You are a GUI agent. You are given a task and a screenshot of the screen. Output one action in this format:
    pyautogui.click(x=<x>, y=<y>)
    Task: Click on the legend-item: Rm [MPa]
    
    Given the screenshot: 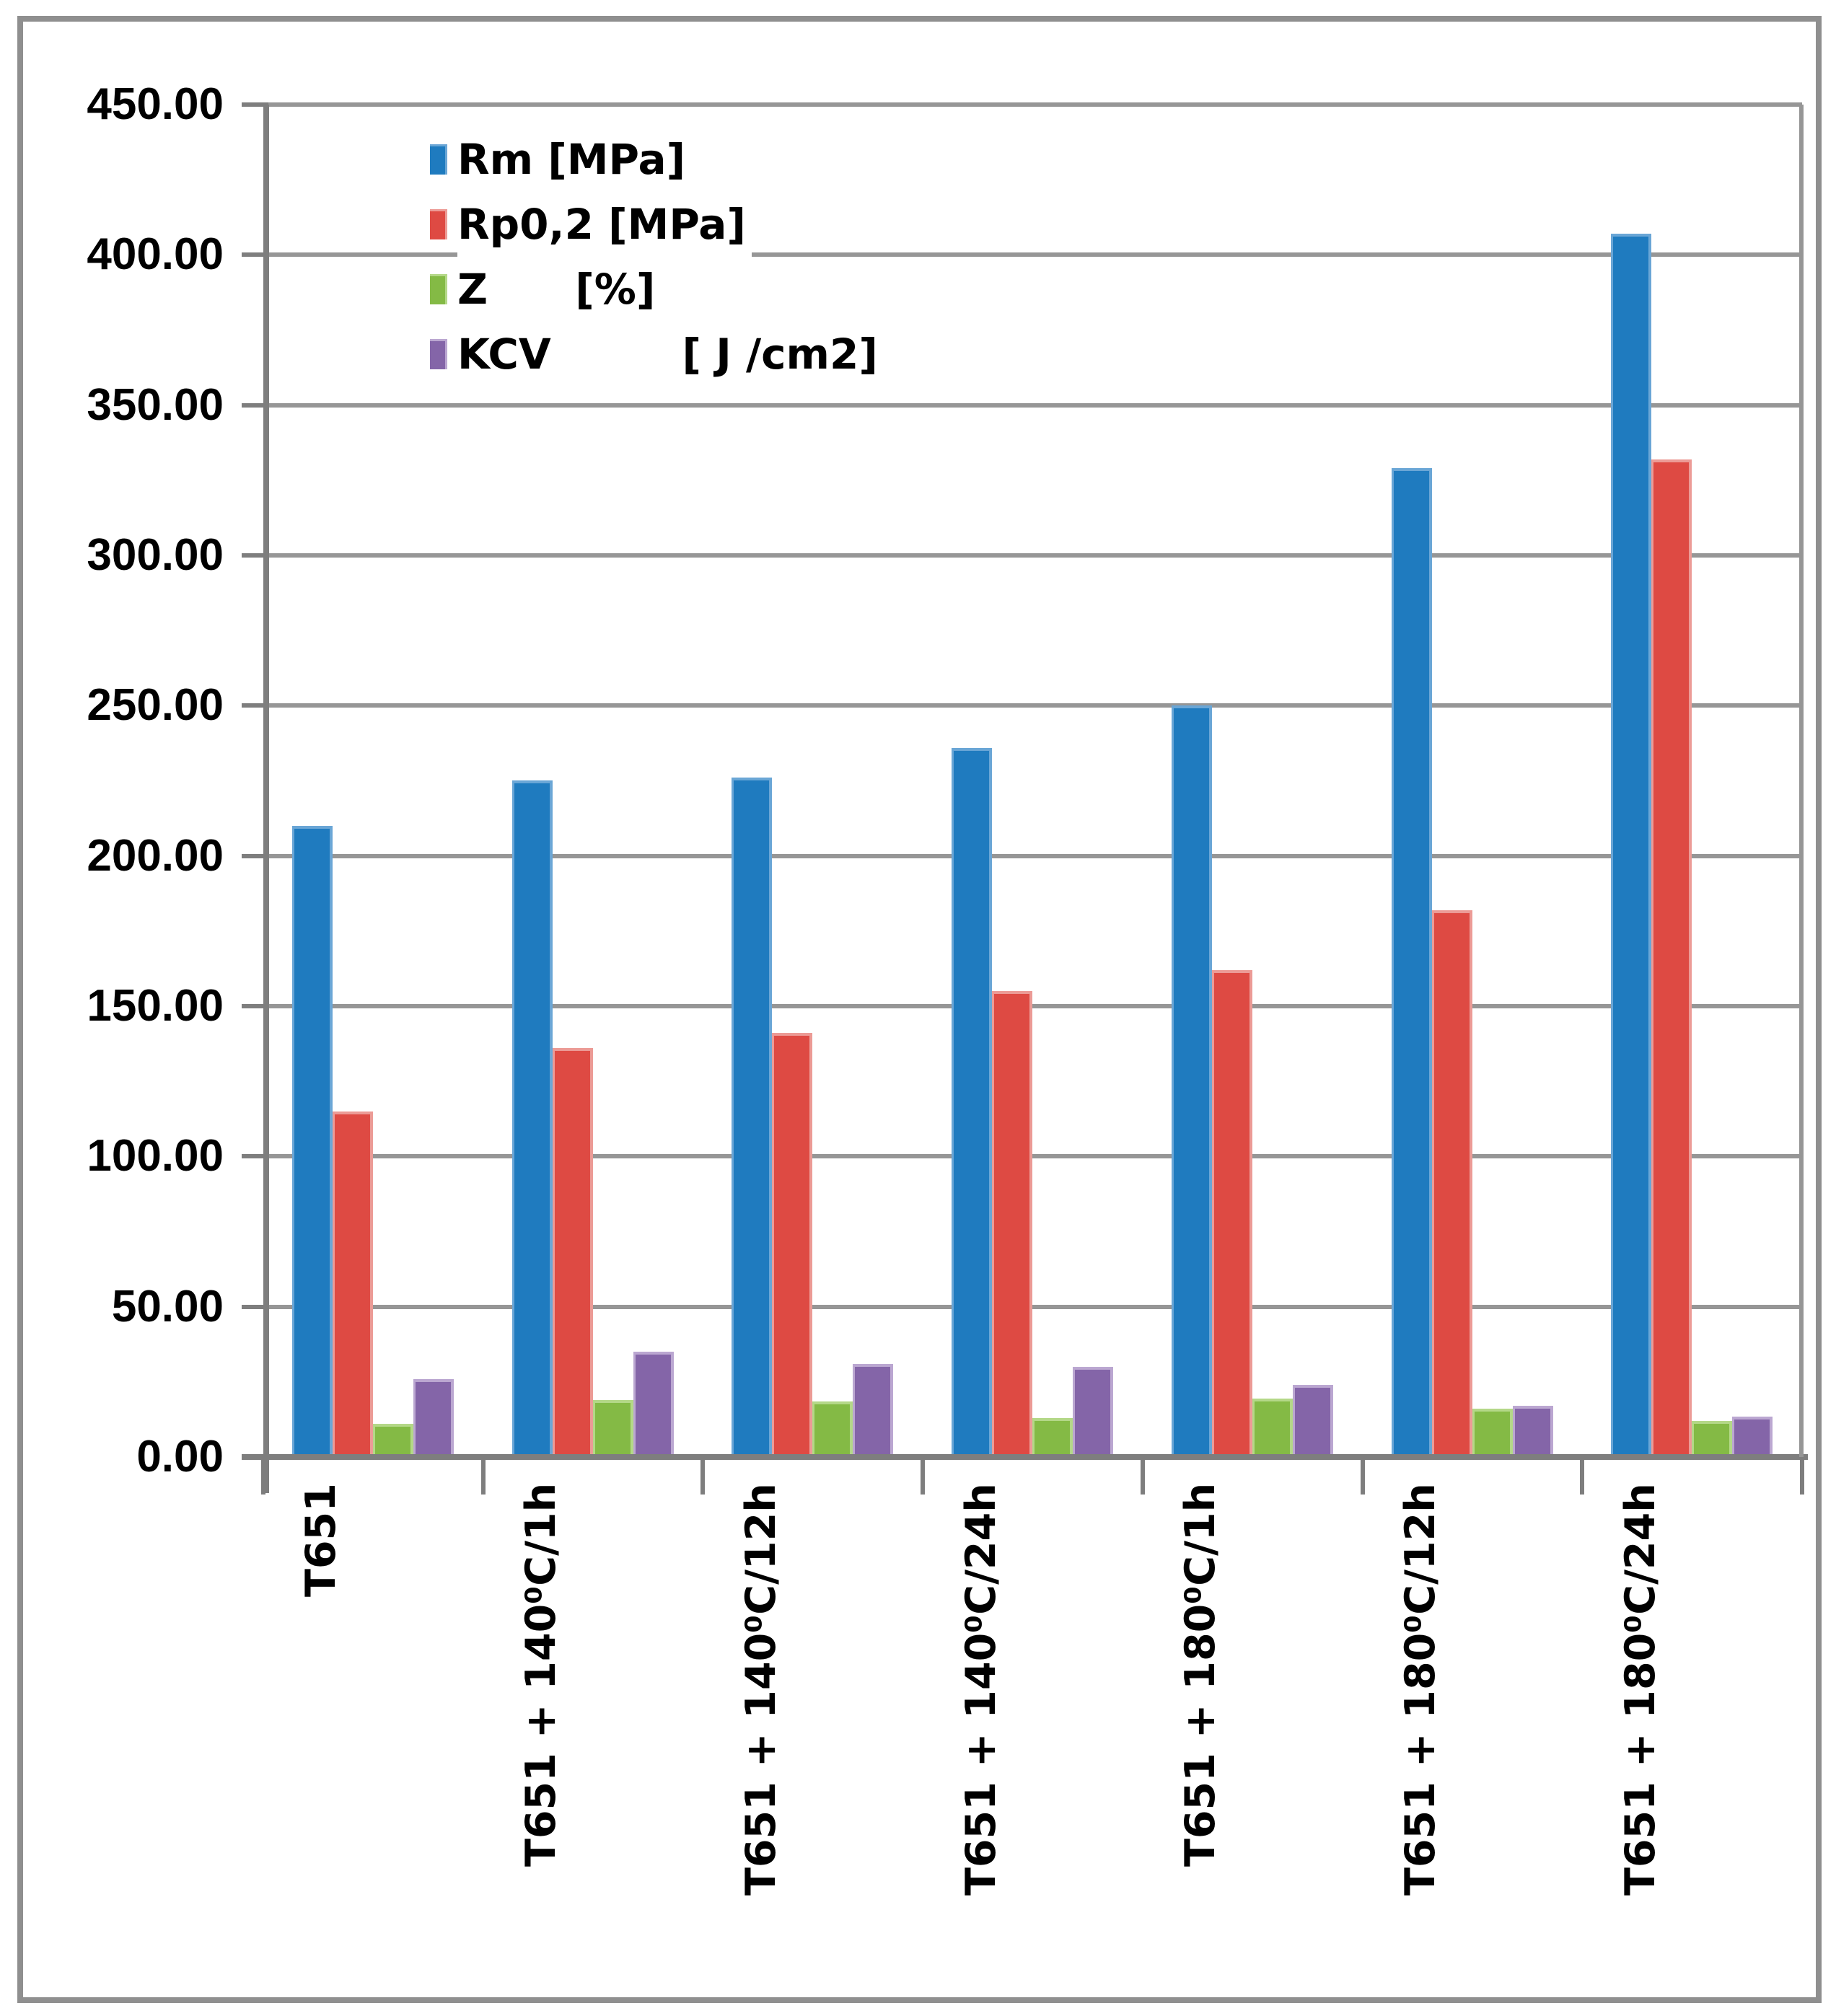 What is the action you would take?
    pyautogui.click(x=755, y=159)
    